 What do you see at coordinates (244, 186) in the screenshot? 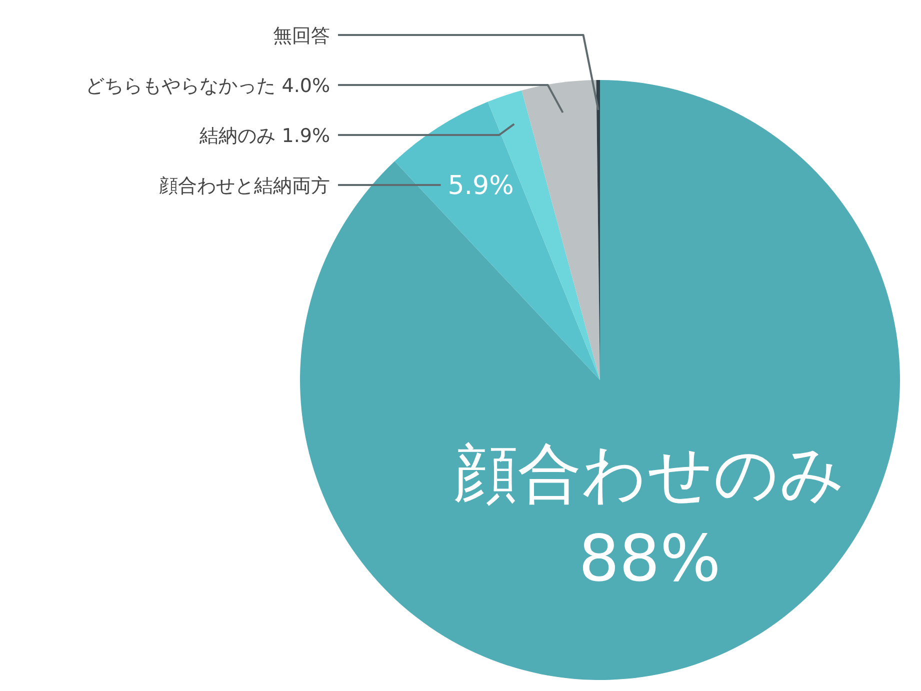
I see `slice-label: 顔合わせと結納両方` at bounding box center [244, 186].